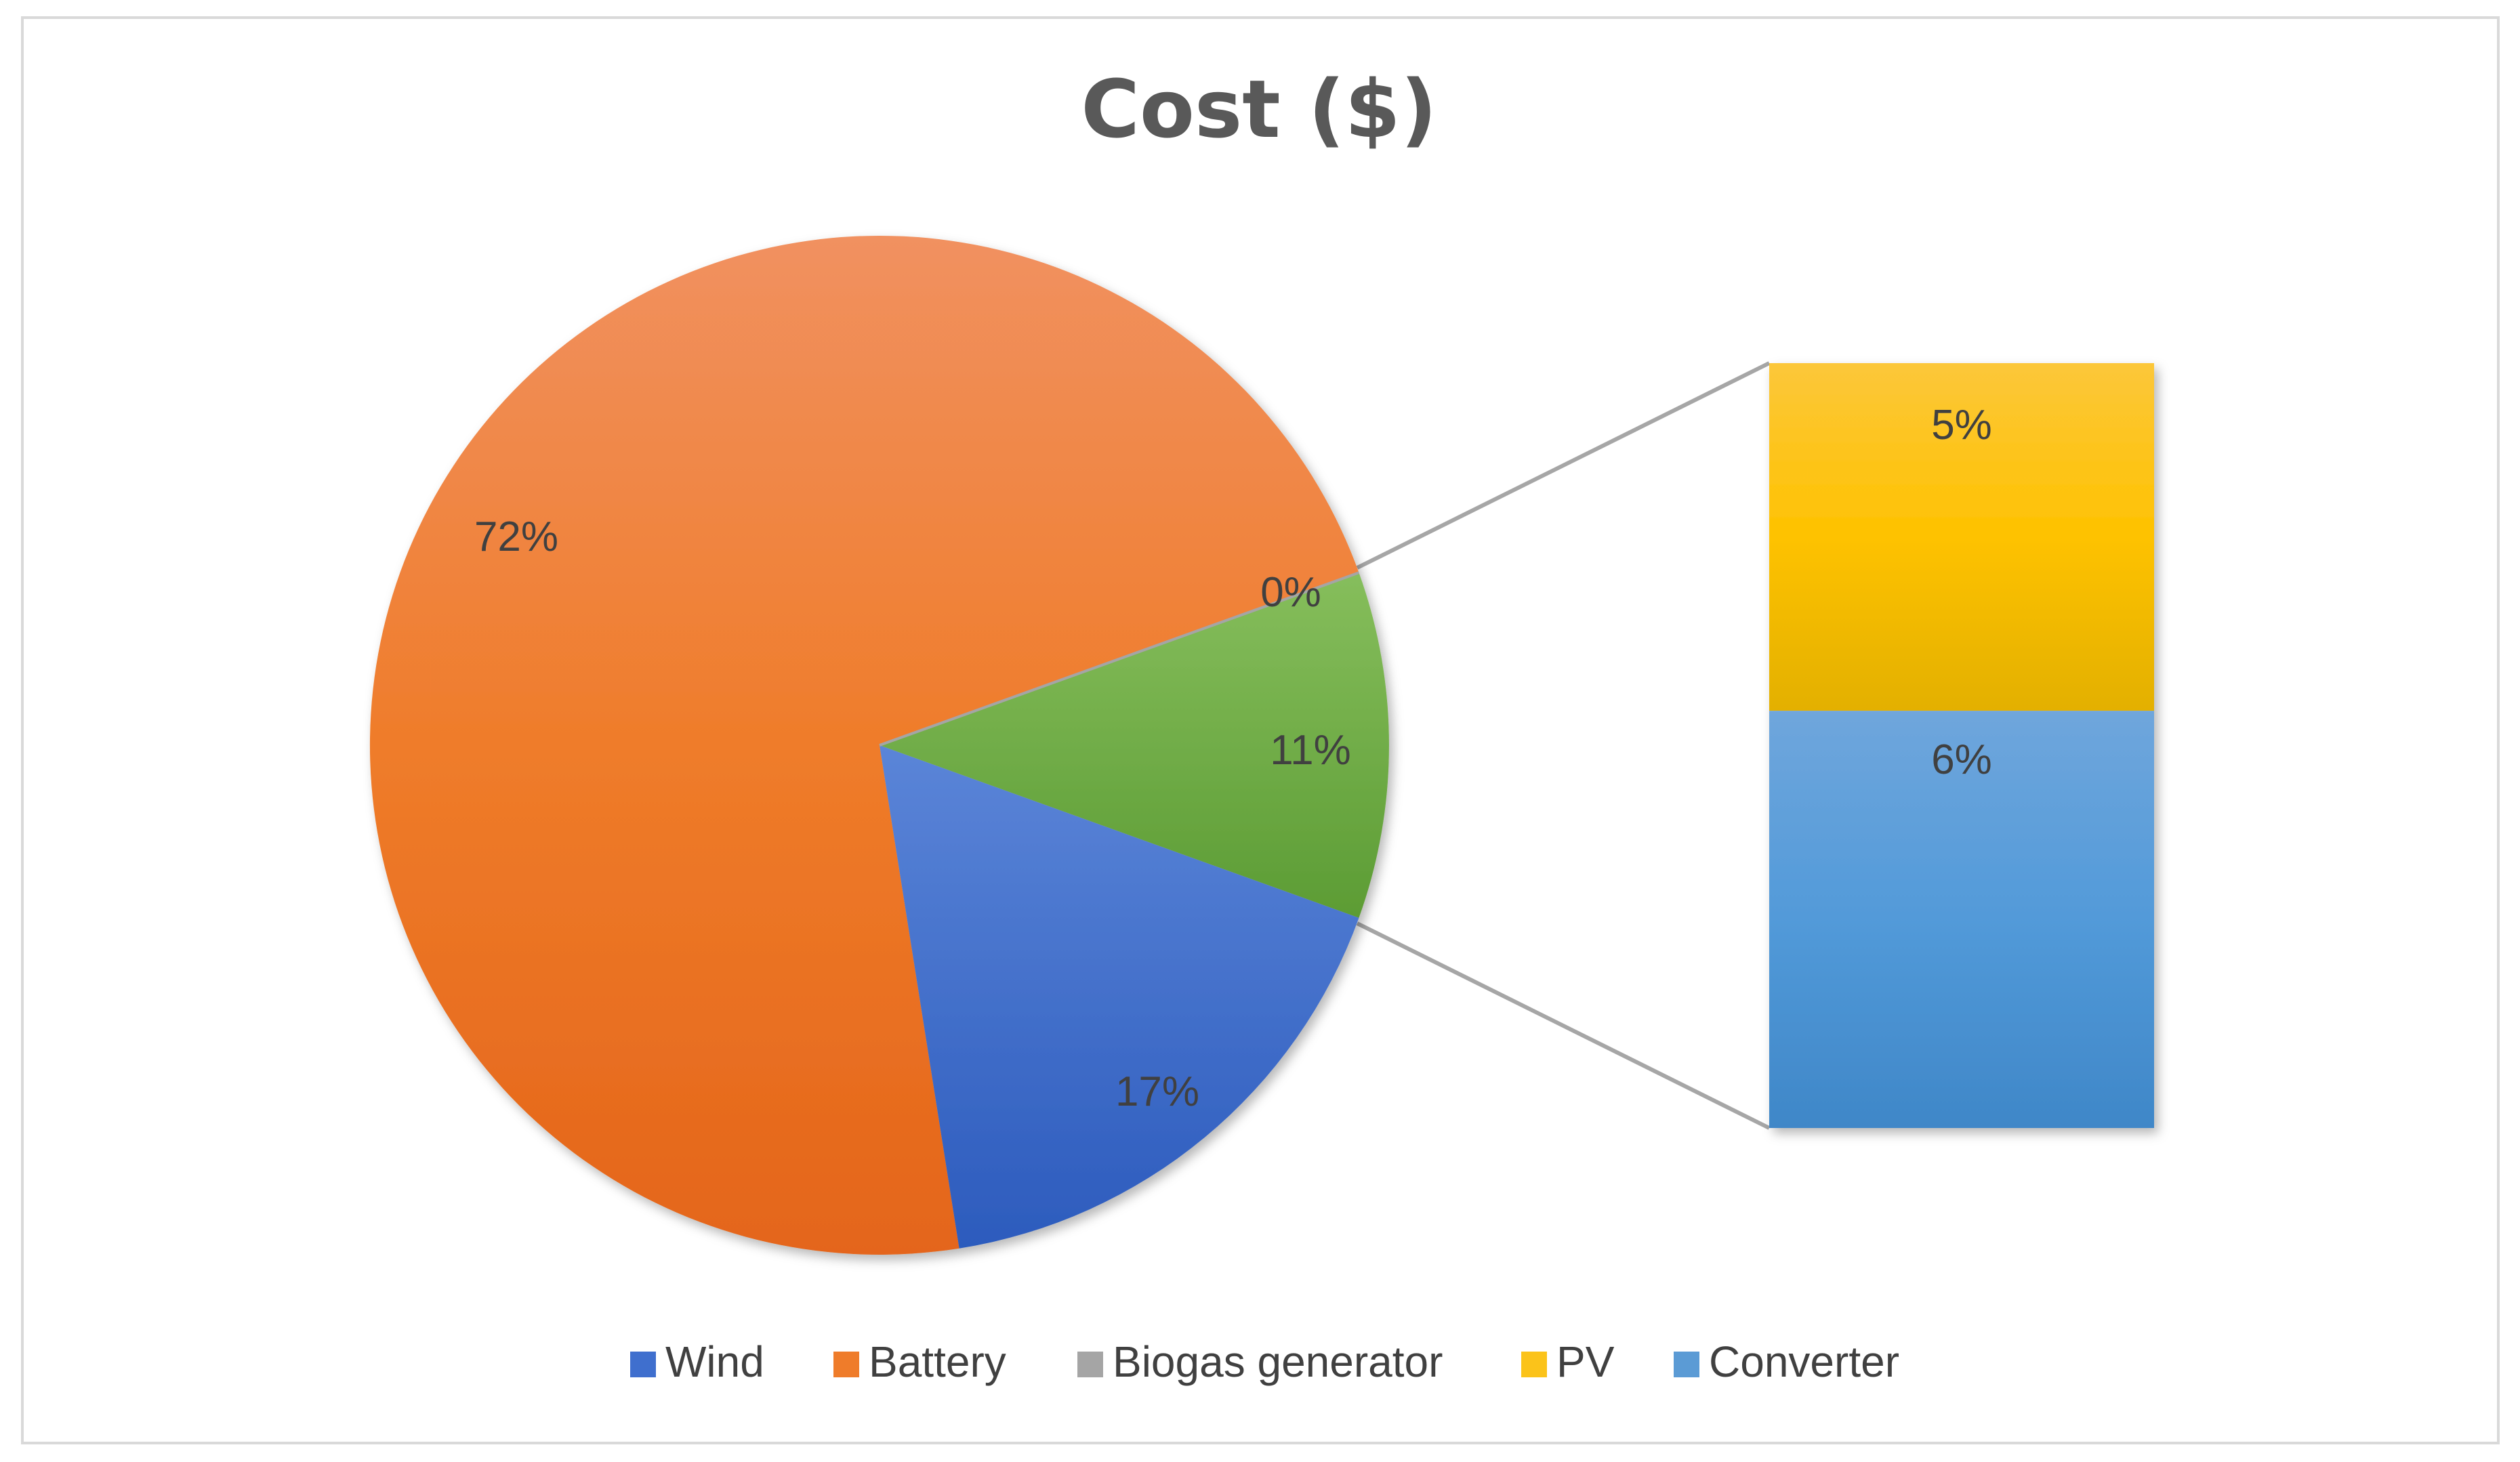  I want to click on pie-slice-other, so click(1135, 745).